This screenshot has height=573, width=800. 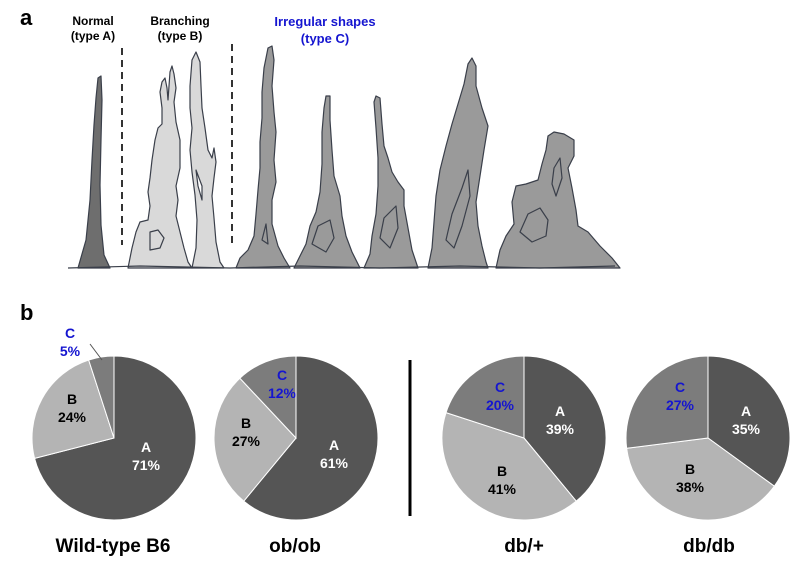 What do you see at coordinates (246, 423) in the screenshot?
I see `pie-obob-label-b: B` at bounding box center [246, 423].